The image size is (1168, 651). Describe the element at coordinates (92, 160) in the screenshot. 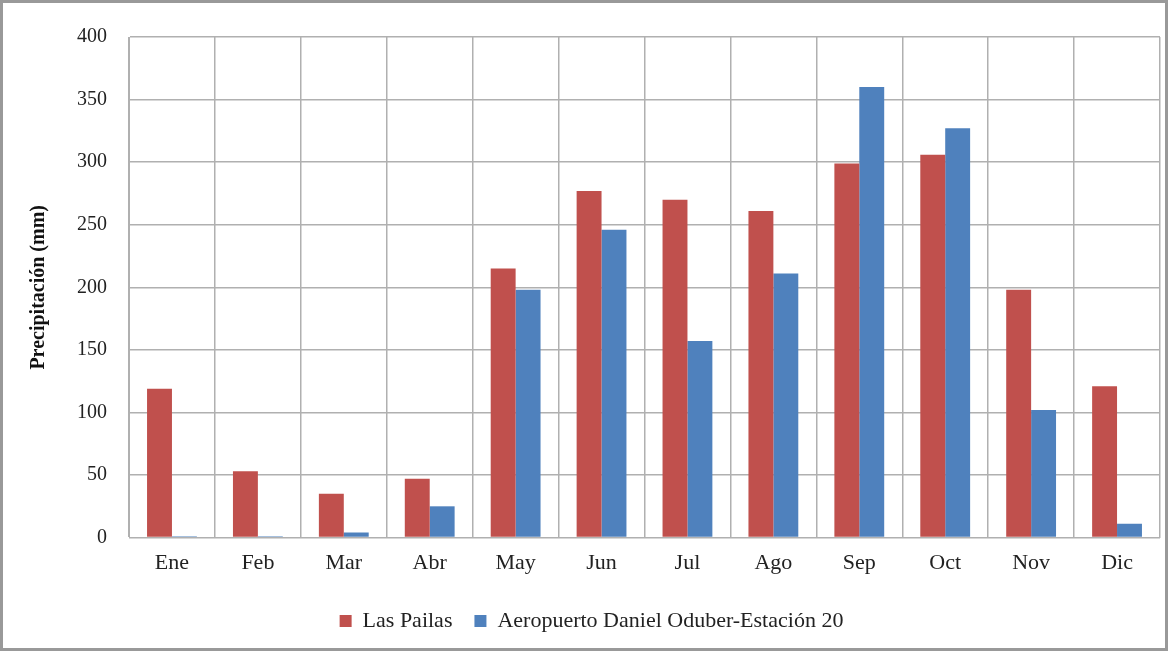

I see `y-tick-label: 300` at that location.